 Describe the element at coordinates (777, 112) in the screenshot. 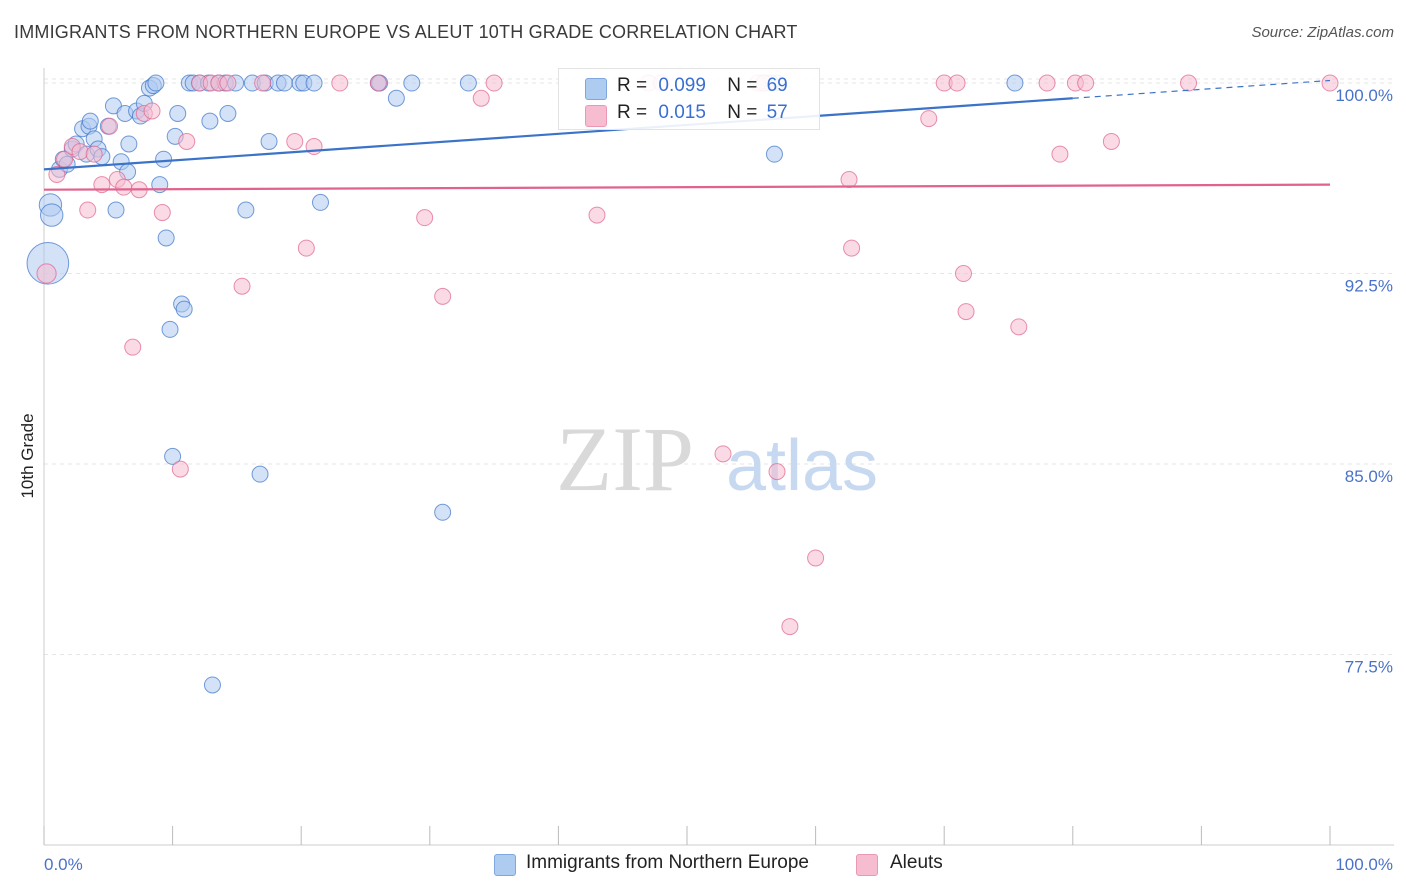

I see `n-value-aleuts: 57` at that location.